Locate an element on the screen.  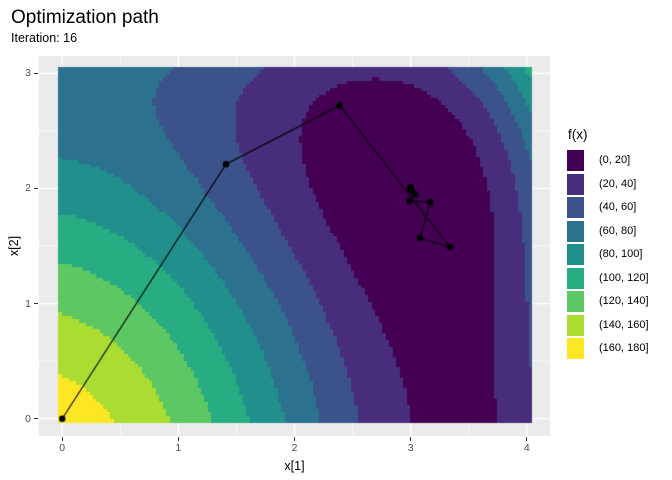
x-tick-label: 4 is located at coordinates (526, 448).